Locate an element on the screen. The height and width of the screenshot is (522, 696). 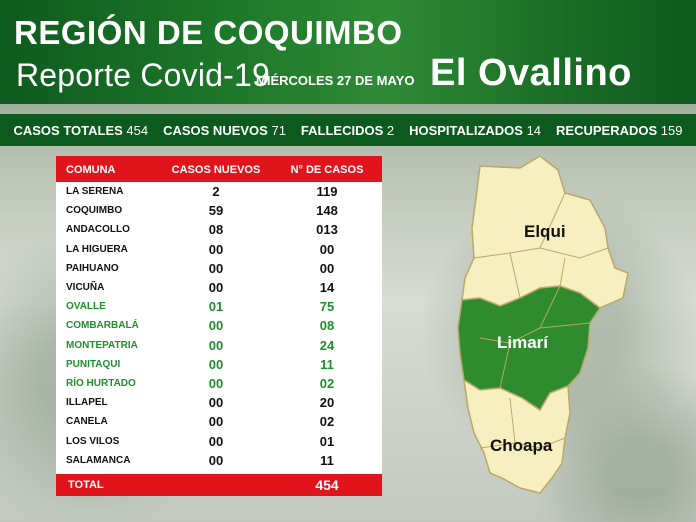
header-comuna: COMUNA is located at coordinates (91, 170).